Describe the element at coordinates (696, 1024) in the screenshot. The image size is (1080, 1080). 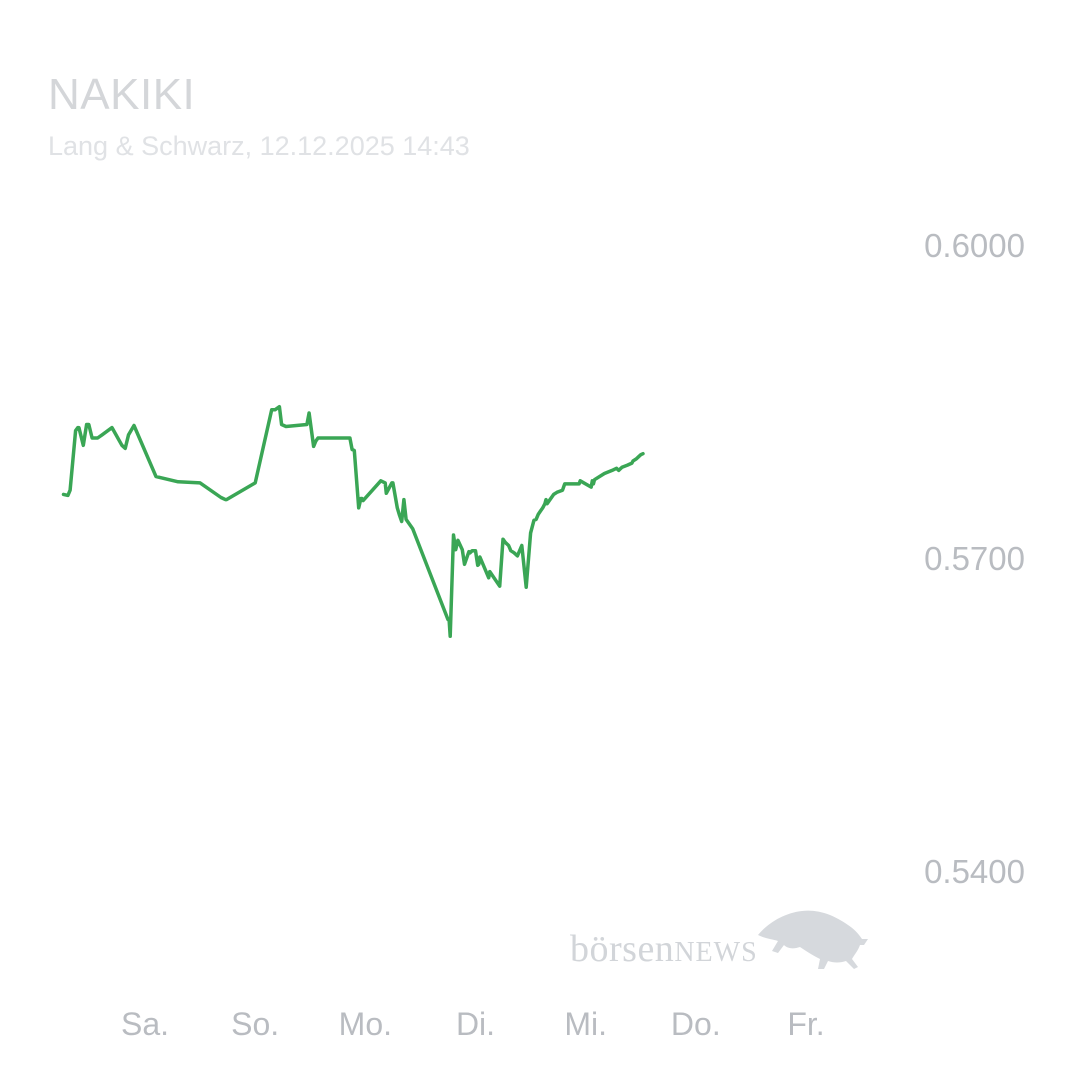
I see `x-tick-label: Do.` at that location.